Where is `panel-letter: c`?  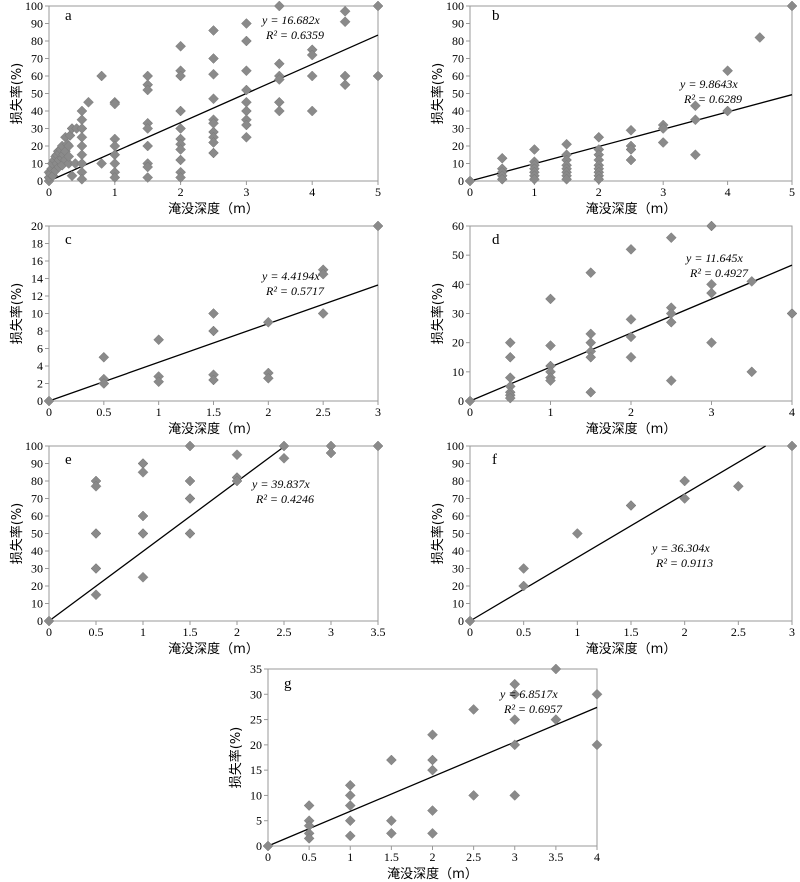
panel-letter: c is located at coordinates (68, 240).